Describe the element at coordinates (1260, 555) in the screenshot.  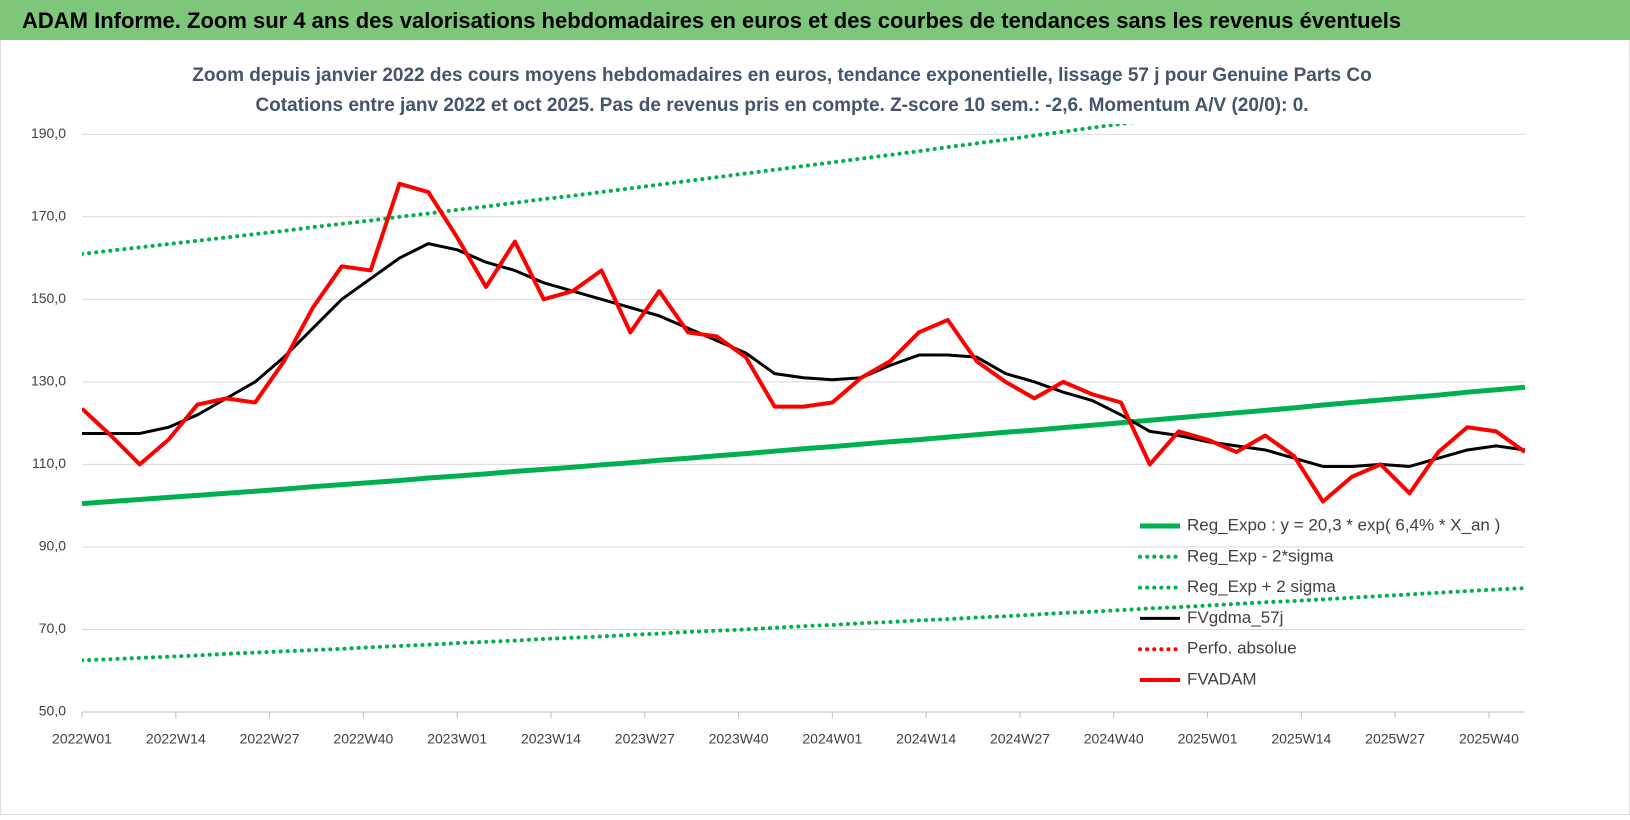
I see `legend-label: Reg_Exp - 2*sigma` at that location.